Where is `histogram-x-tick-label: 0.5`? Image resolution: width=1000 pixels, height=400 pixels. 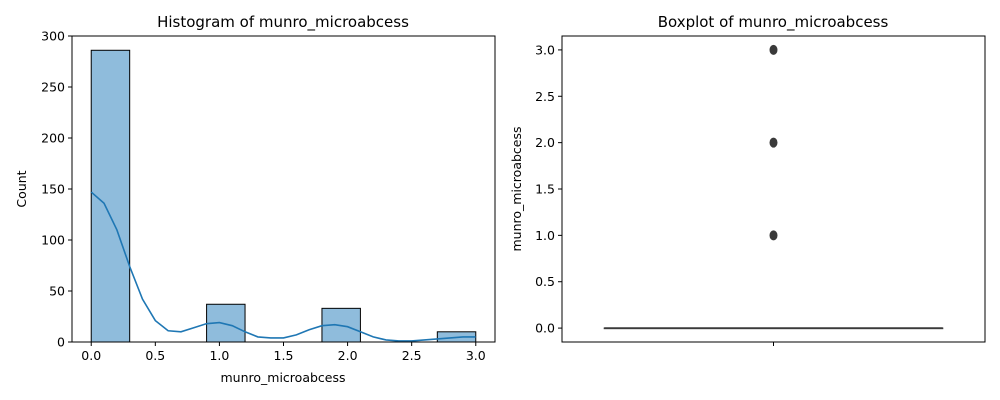 histogram-x-tick-label: 0.5 is located at coordinates (155, 355).